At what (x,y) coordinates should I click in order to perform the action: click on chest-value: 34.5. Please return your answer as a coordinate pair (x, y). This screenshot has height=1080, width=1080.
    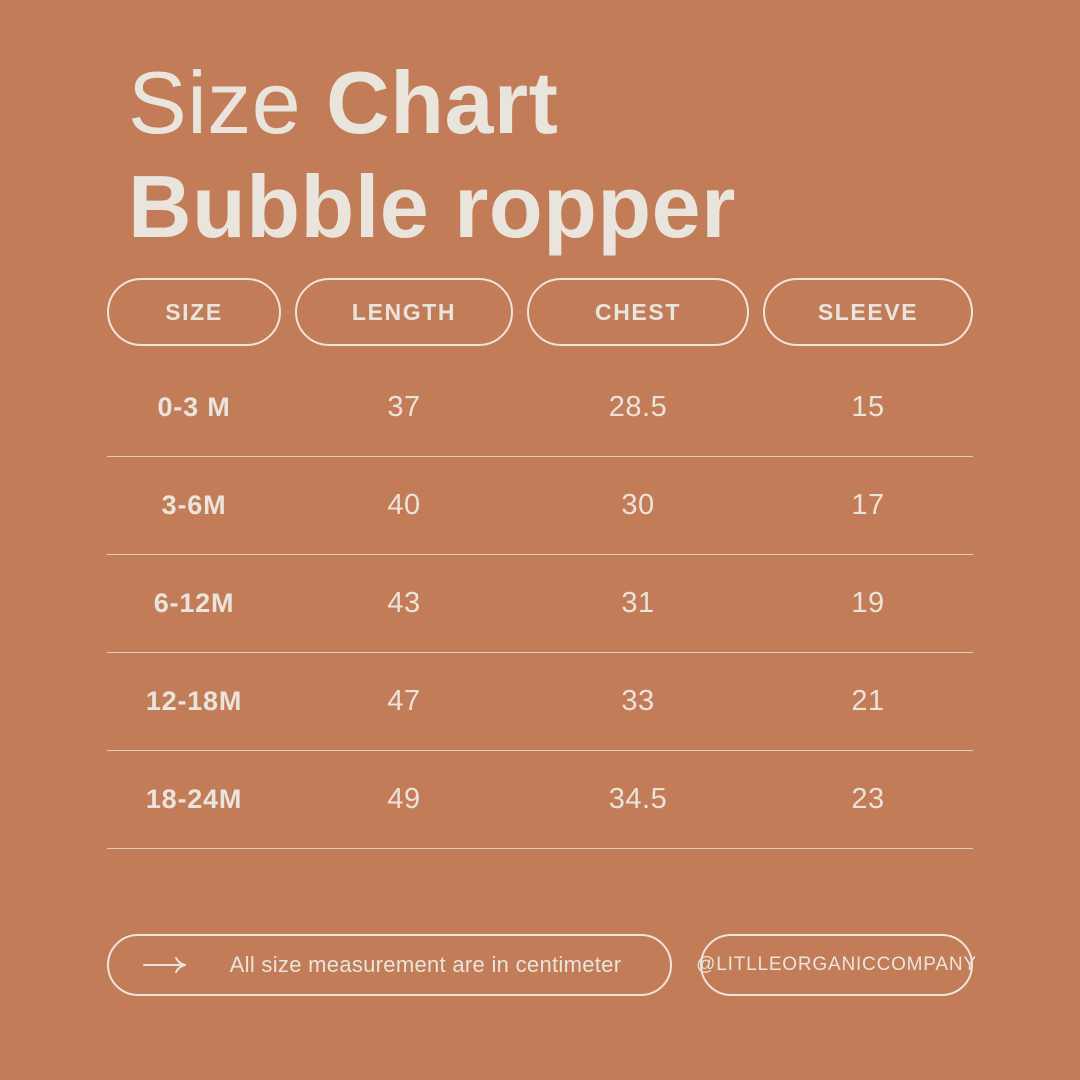
    Looking at the image, I should click on (638, 799).